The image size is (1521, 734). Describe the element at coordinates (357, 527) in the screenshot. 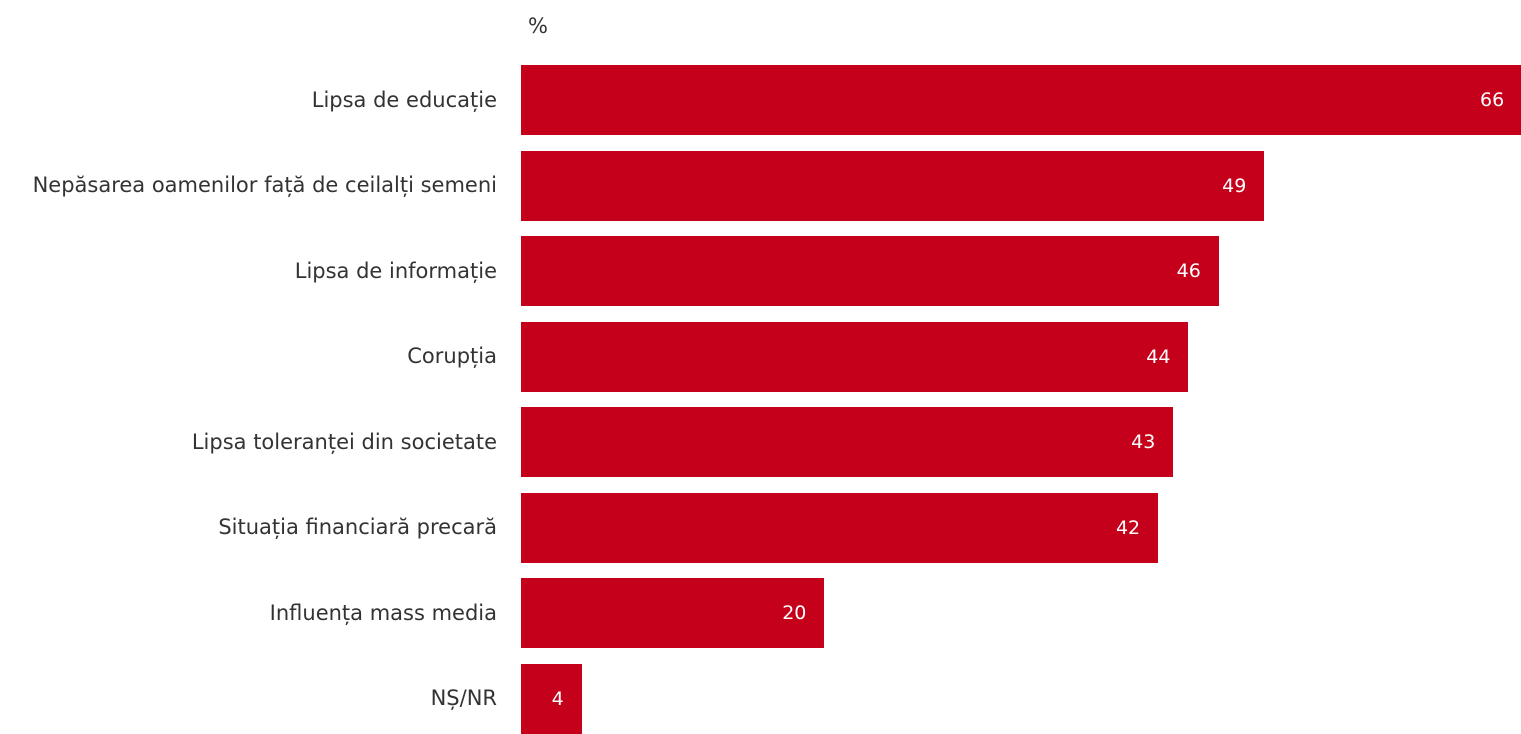

I see `category-label-text: Situația financiară precară` at that location.